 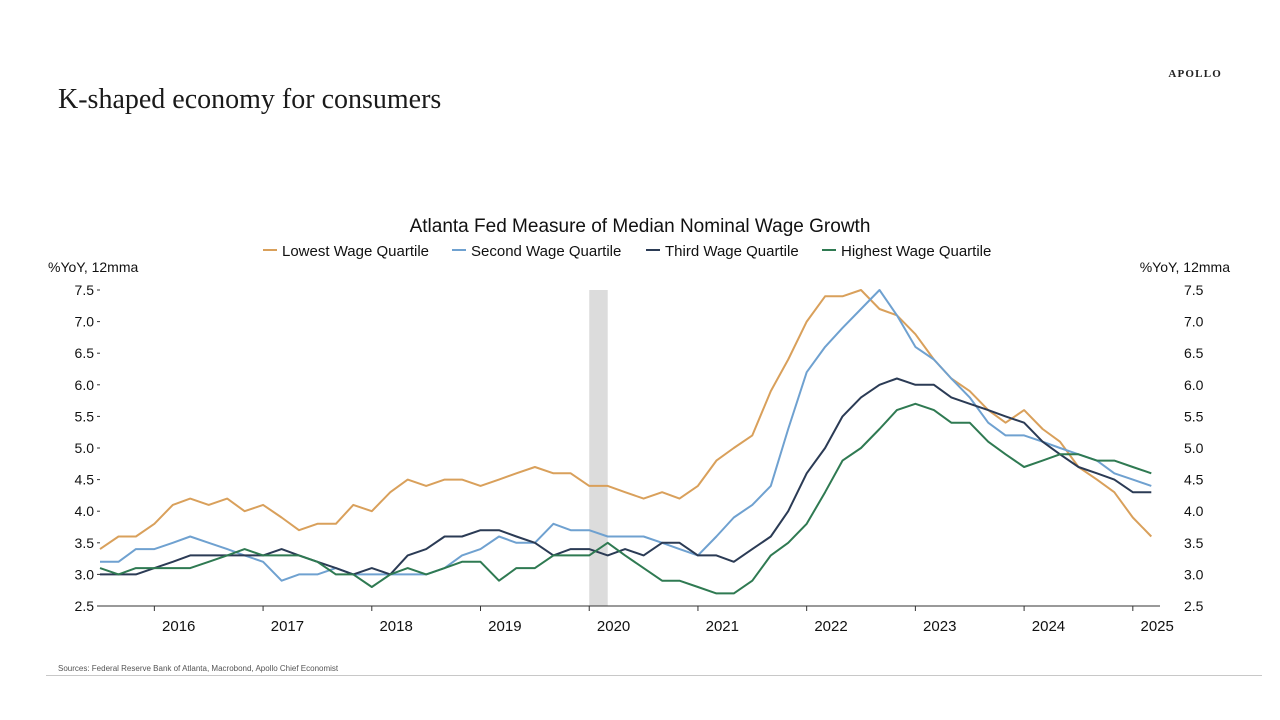 I want to click on y-tick-label-left: 3.0, so click(x=85, y=574).